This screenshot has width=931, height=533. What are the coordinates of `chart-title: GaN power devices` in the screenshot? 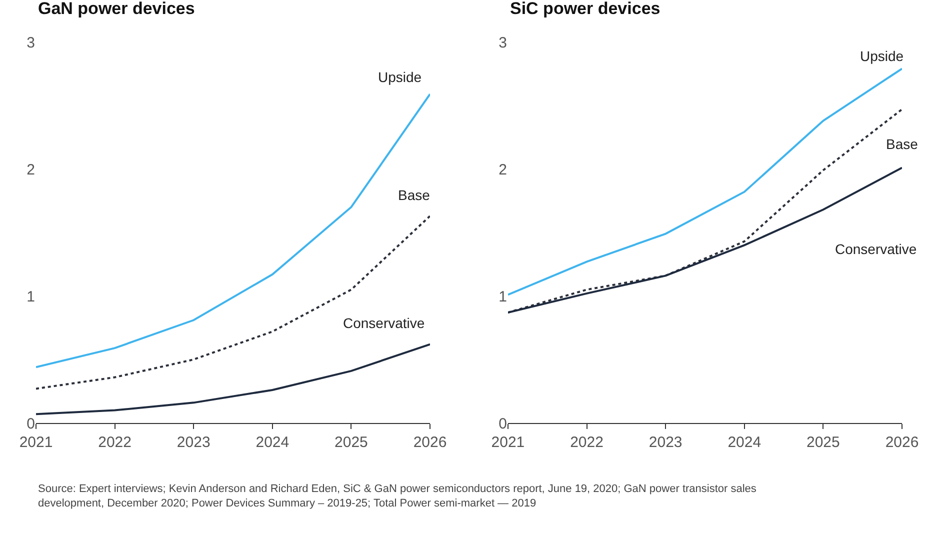 It's located at (116, 9).